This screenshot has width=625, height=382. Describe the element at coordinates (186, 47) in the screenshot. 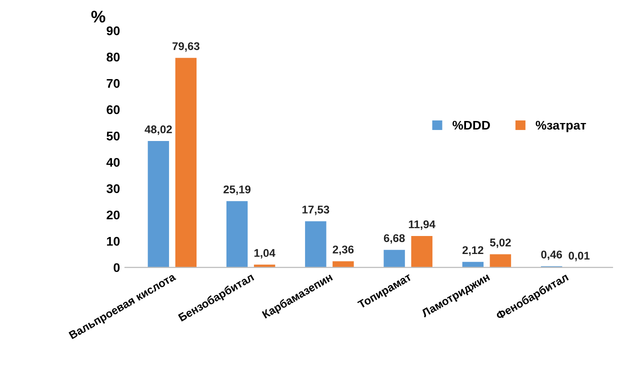

I see `data-label: 79,63` at that location.